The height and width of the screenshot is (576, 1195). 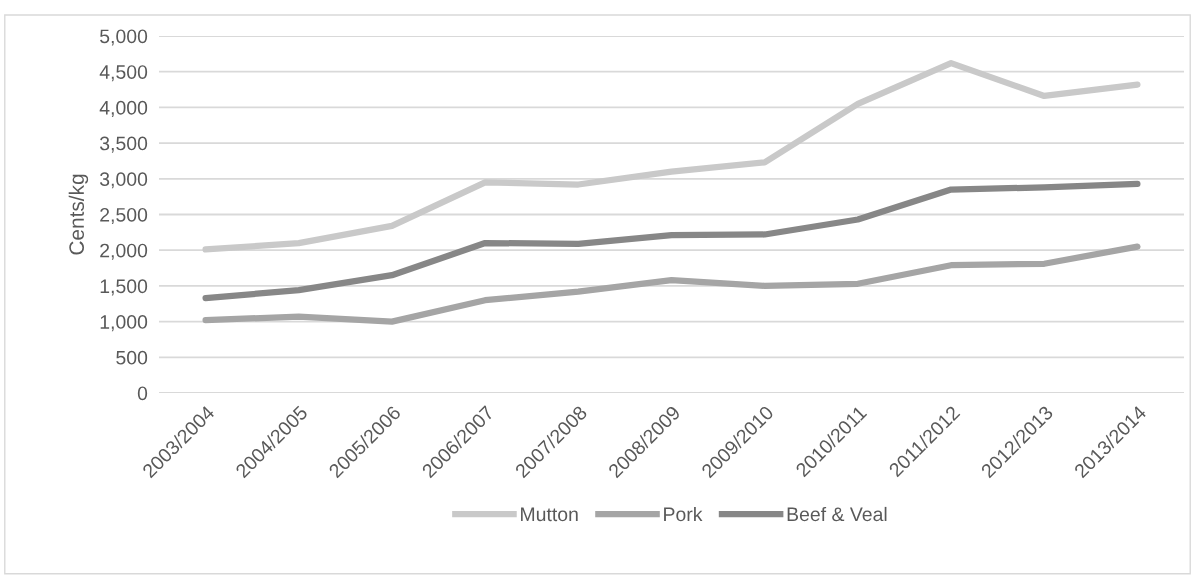 I want to click on y-tick-label: 4,500, so click(x=123, y=73).